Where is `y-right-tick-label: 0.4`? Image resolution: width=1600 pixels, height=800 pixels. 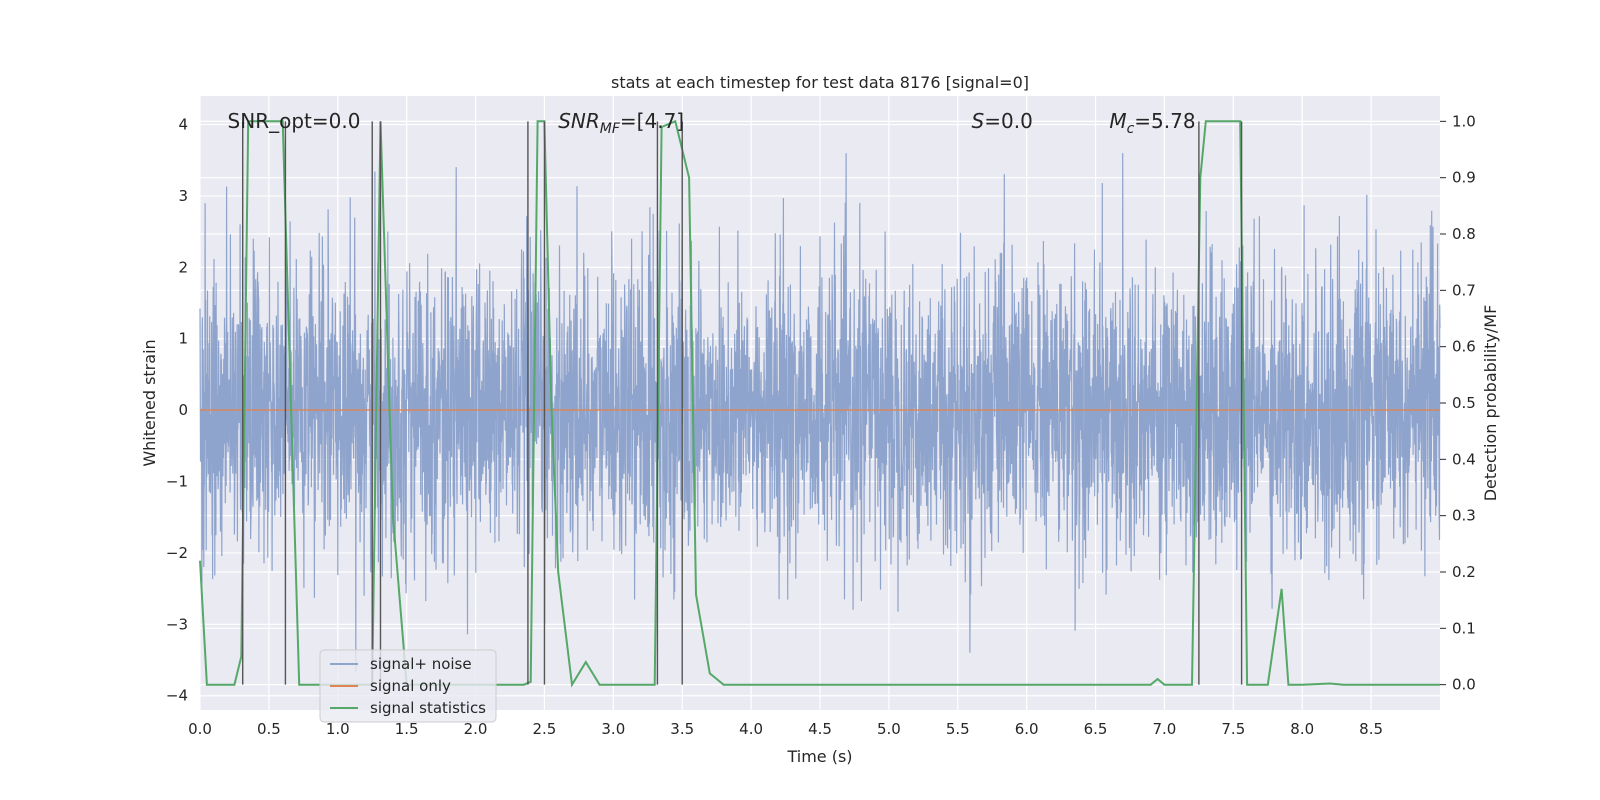
y-right-tick-label: 0.4 is located at coordinates (1464, 459).